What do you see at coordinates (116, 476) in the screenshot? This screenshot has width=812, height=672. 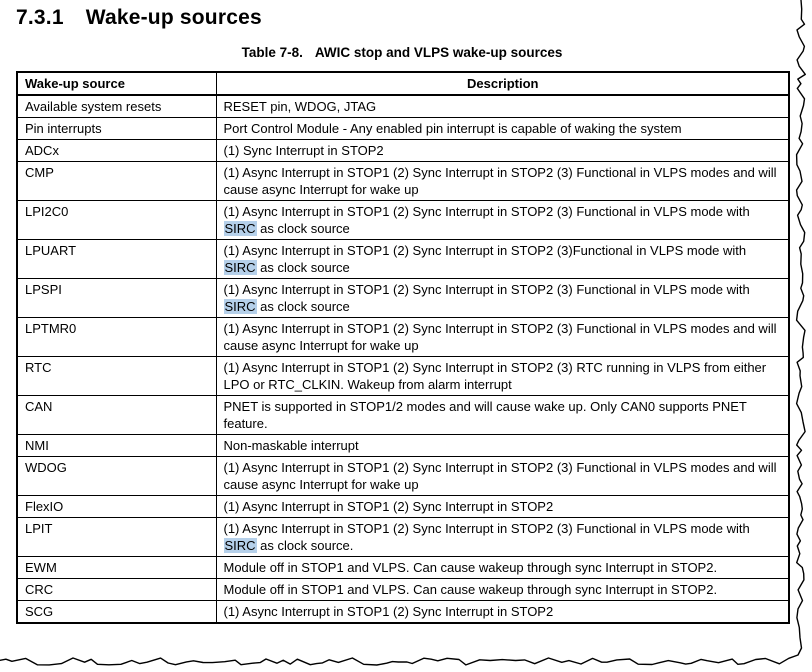 I see `wakeup-source-cell: WDOG` at bounding box center [116, 476].